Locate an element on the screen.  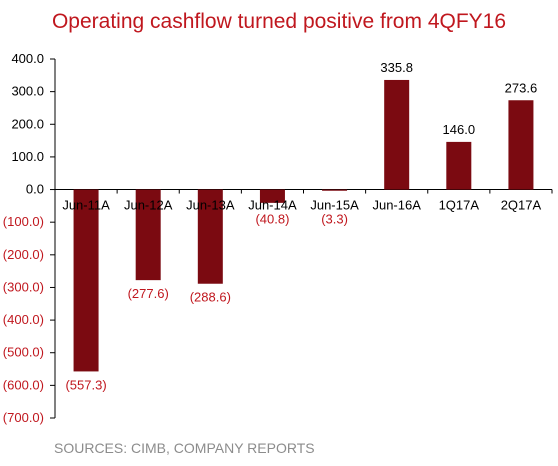
data-label: 335.8 is located at coordinates (396, 67).